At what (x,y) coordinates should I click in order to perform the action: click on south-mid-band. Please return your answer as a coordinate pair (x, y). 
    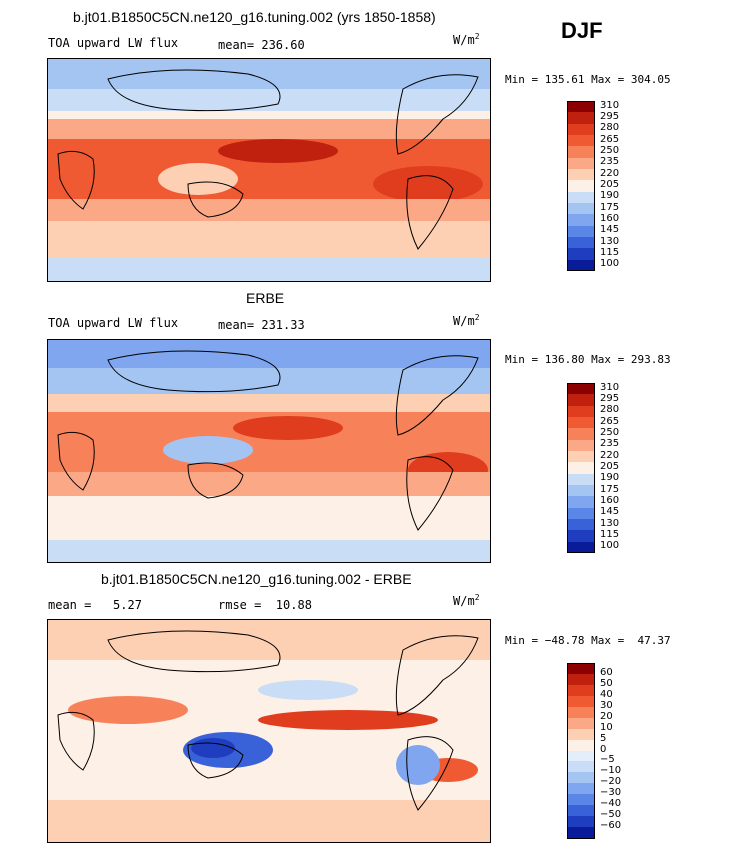
    Looking at the image, I should click on (269, 518).